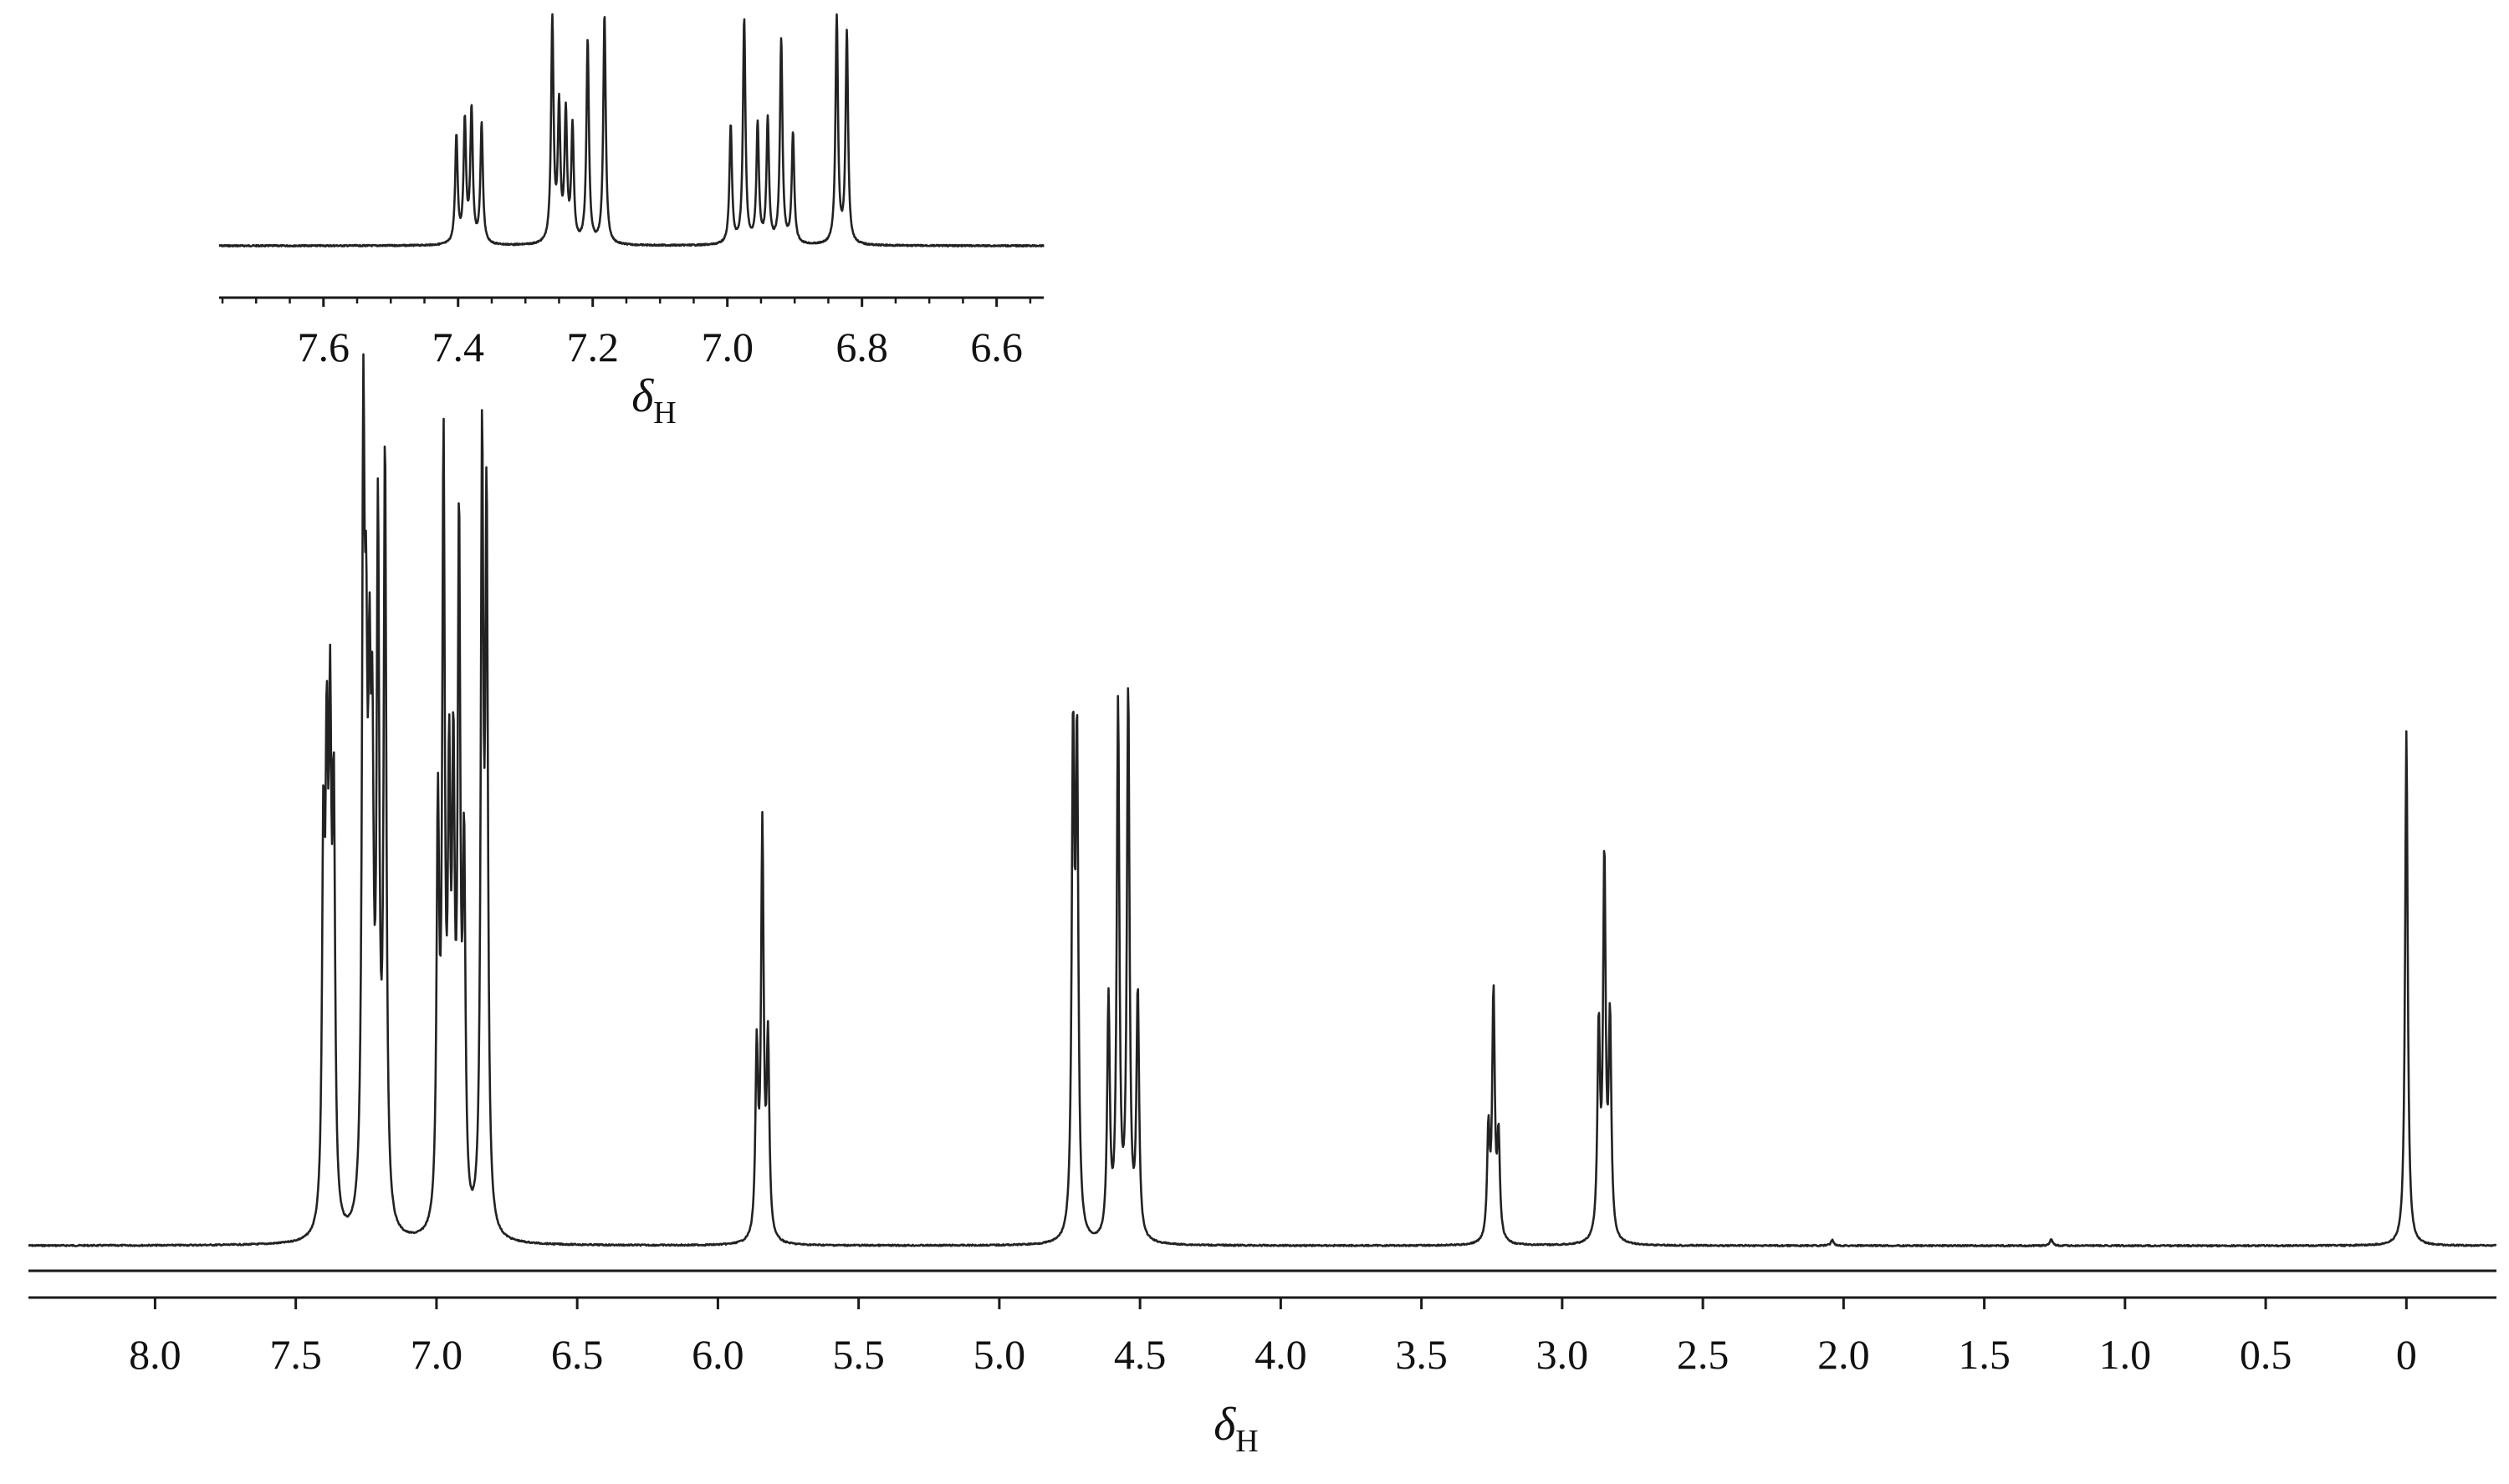 This screenshot has height=1484, width=2509. I want to click on main-tick-label: 1.0, so click(2126, 1354).